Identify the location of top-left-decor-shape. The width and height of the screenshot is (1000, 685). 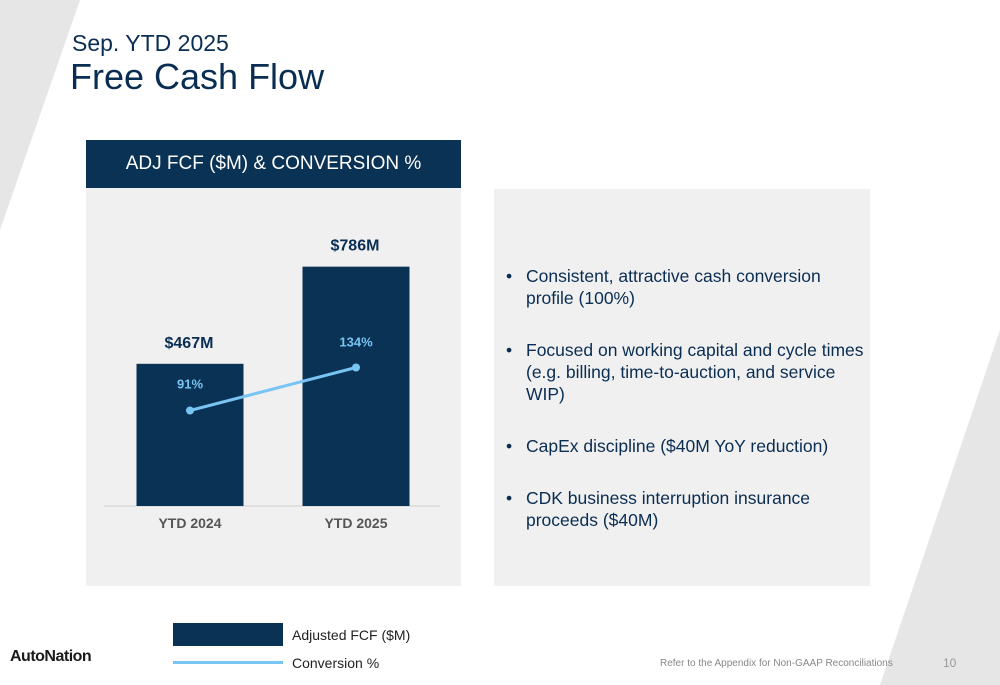
(40, 115).